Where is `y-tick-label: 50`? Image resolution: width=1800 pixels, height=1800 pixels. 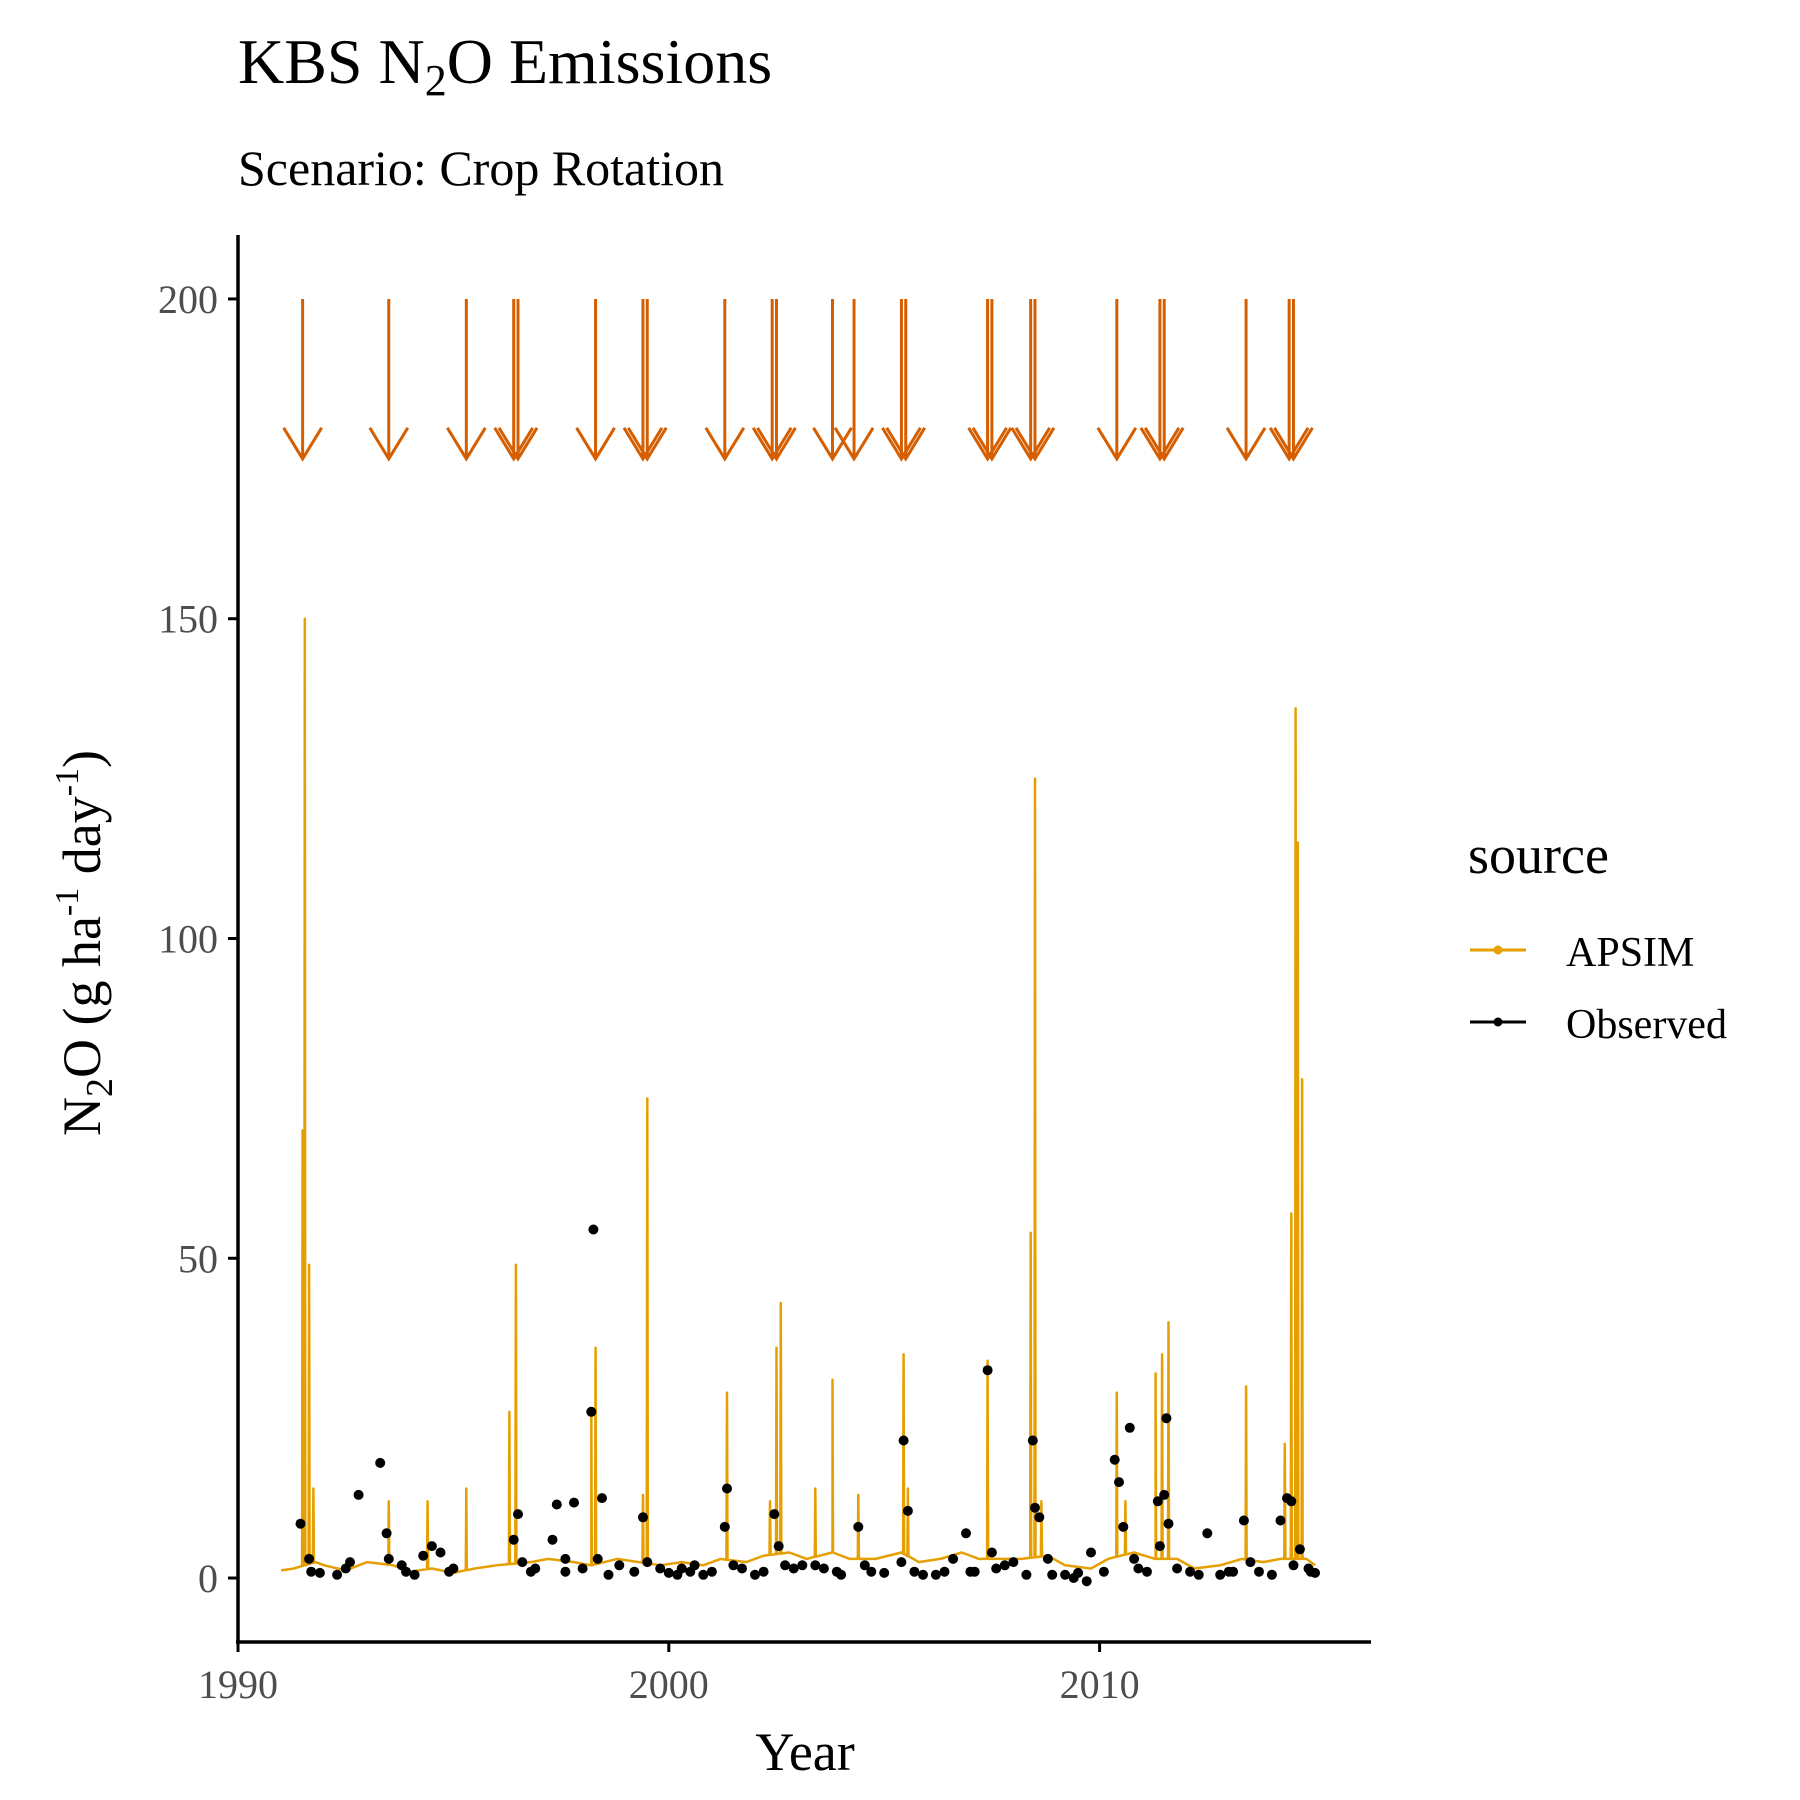 y-tick-label: 50 is located at coordinates (198, 1258).